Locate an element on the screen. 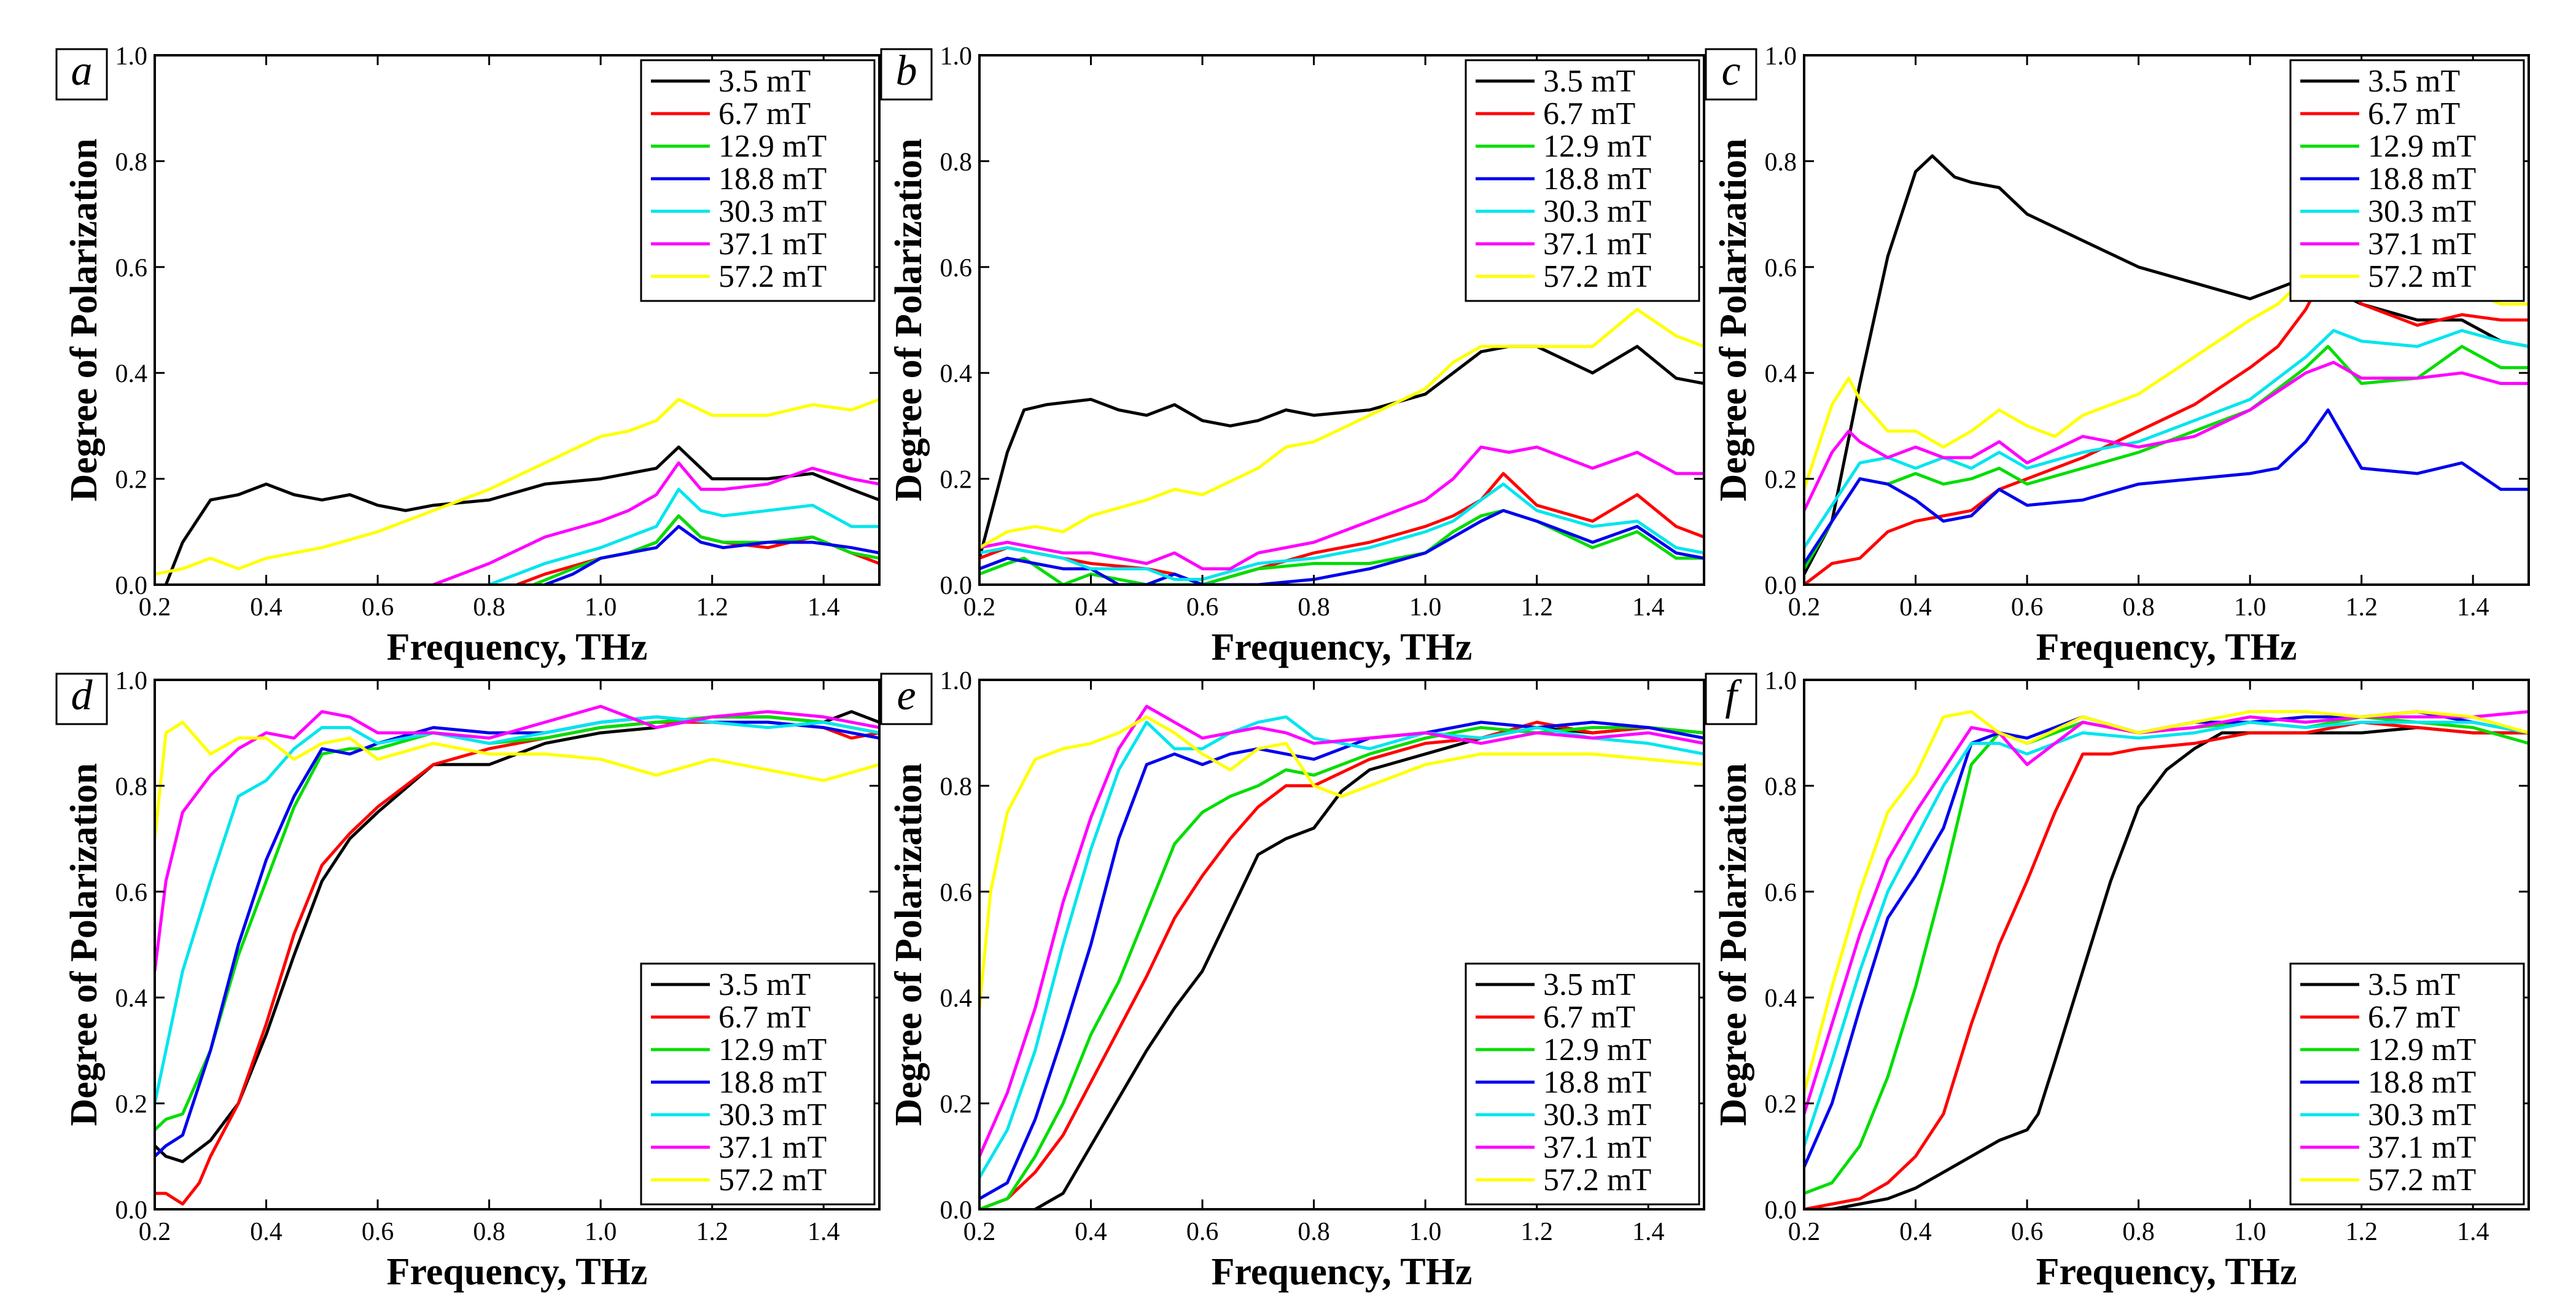  series-line-30-3-mT is located at coordinates (1341, 531).